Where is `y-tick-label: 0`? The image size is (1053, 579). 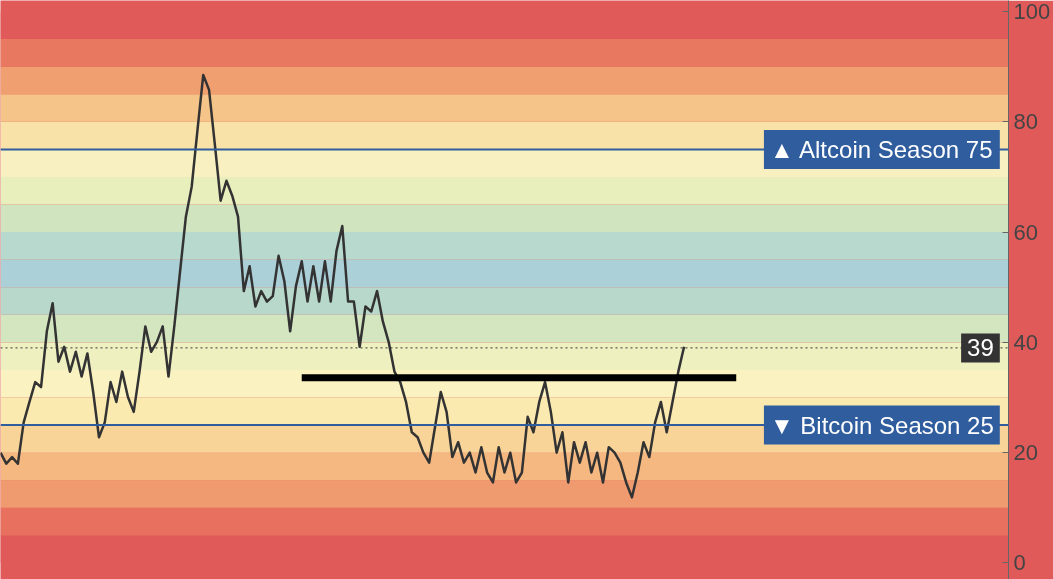
y-tick-label: 0 is located at coordinates (1019, 563).